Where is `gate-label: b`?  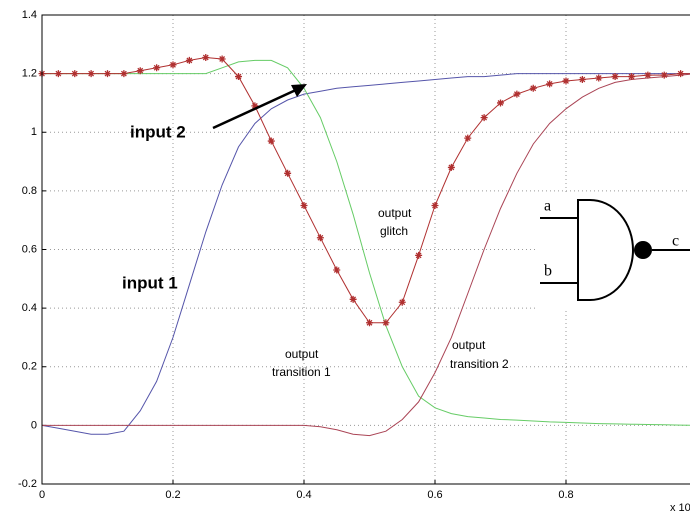 gate-label: b is located at coordinates (548, 271).